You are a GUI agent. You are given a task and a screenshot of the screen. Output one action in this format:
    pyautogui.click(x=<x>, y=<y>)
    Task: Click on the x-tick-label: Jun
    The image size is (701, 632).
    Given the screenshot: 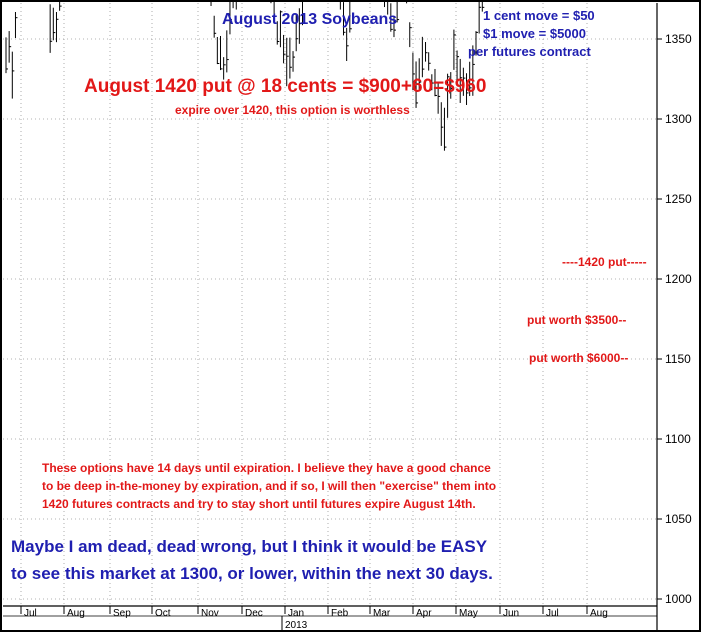 What is the action you would take?
    pyautogui.click(x=511, y=613)
    